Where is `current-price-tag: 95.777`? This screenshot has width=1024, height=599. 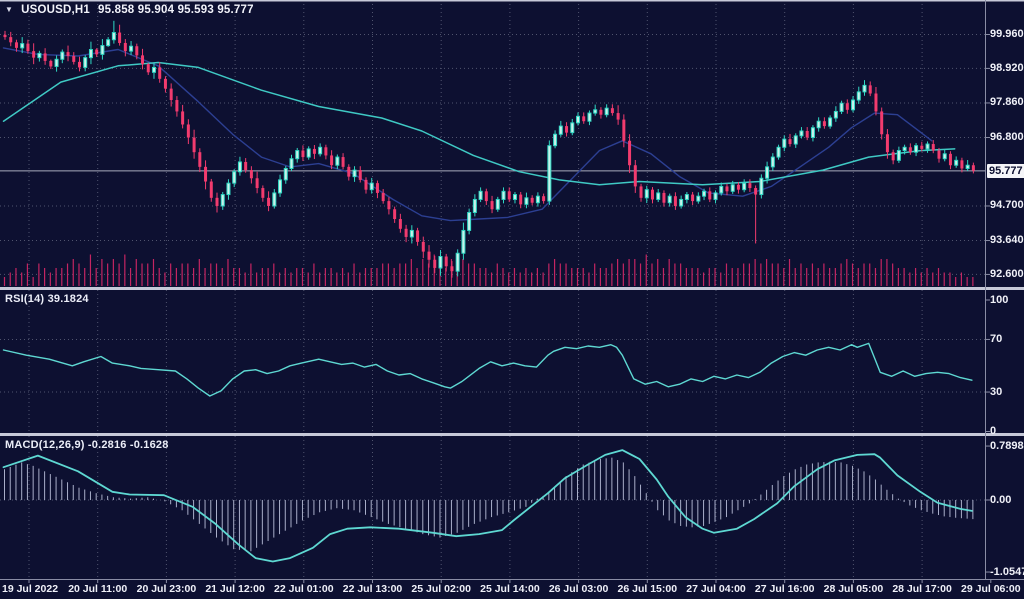
current-price-tag: 95.777 is located at coordinates (1005, 170).